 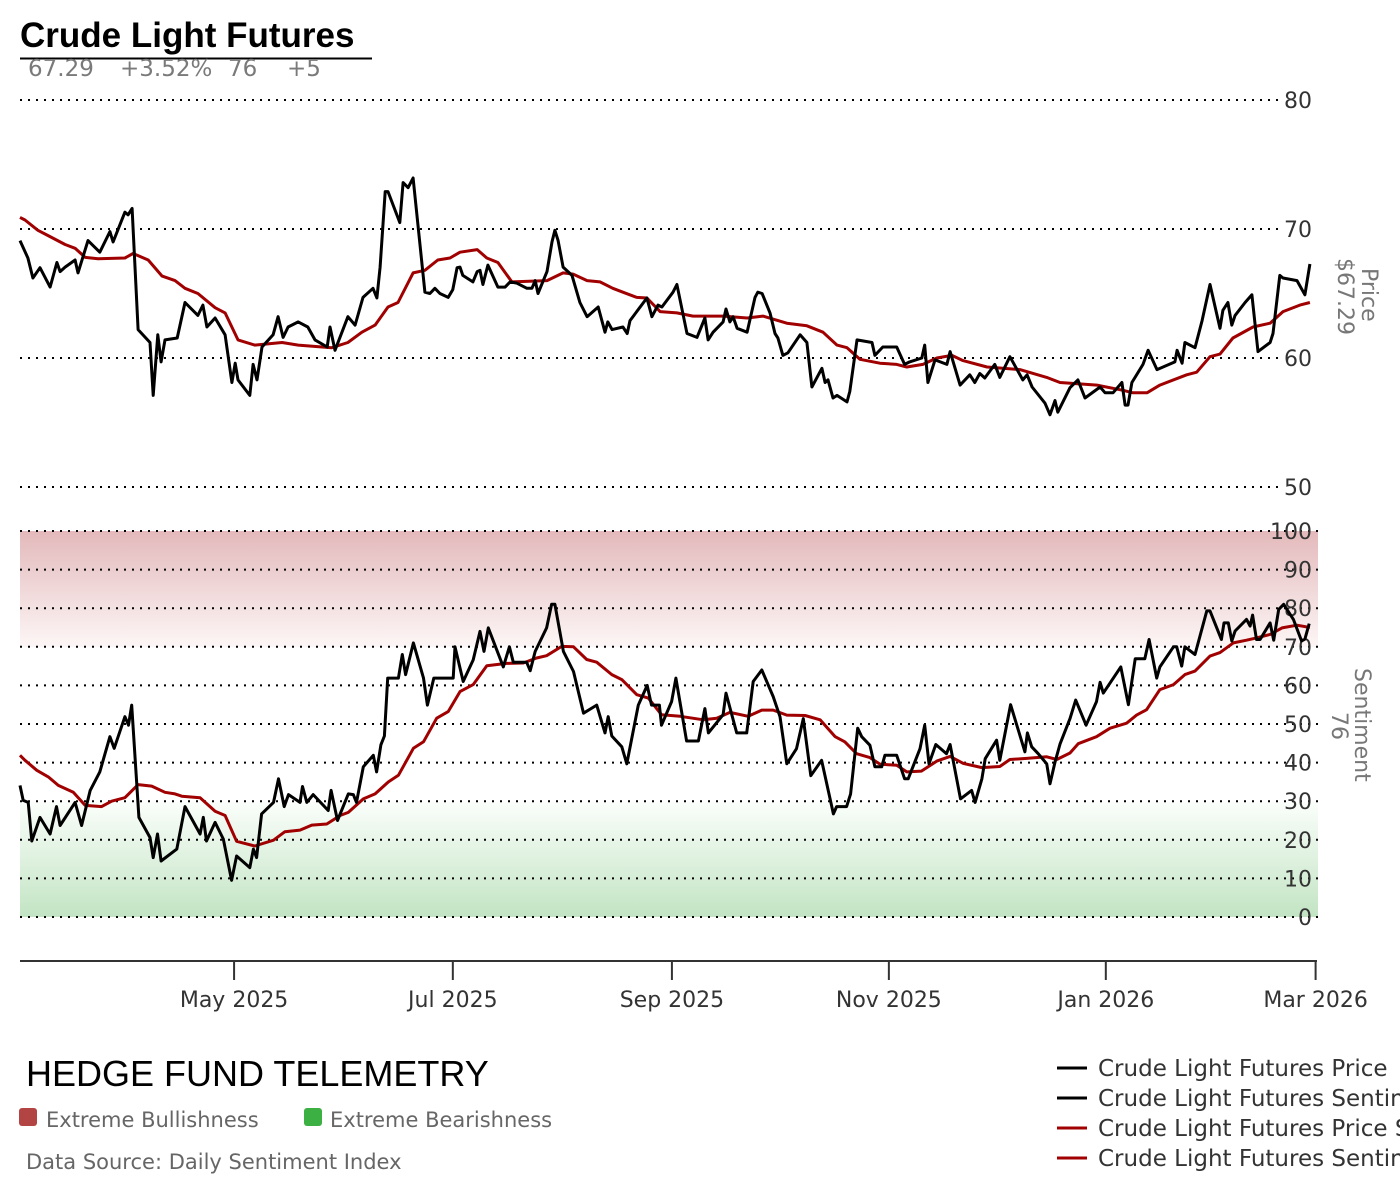 What do you see at coordinates (61, 69) in the screenshot?
I see `last-price: 67.29` at bounding box center [61, 69].